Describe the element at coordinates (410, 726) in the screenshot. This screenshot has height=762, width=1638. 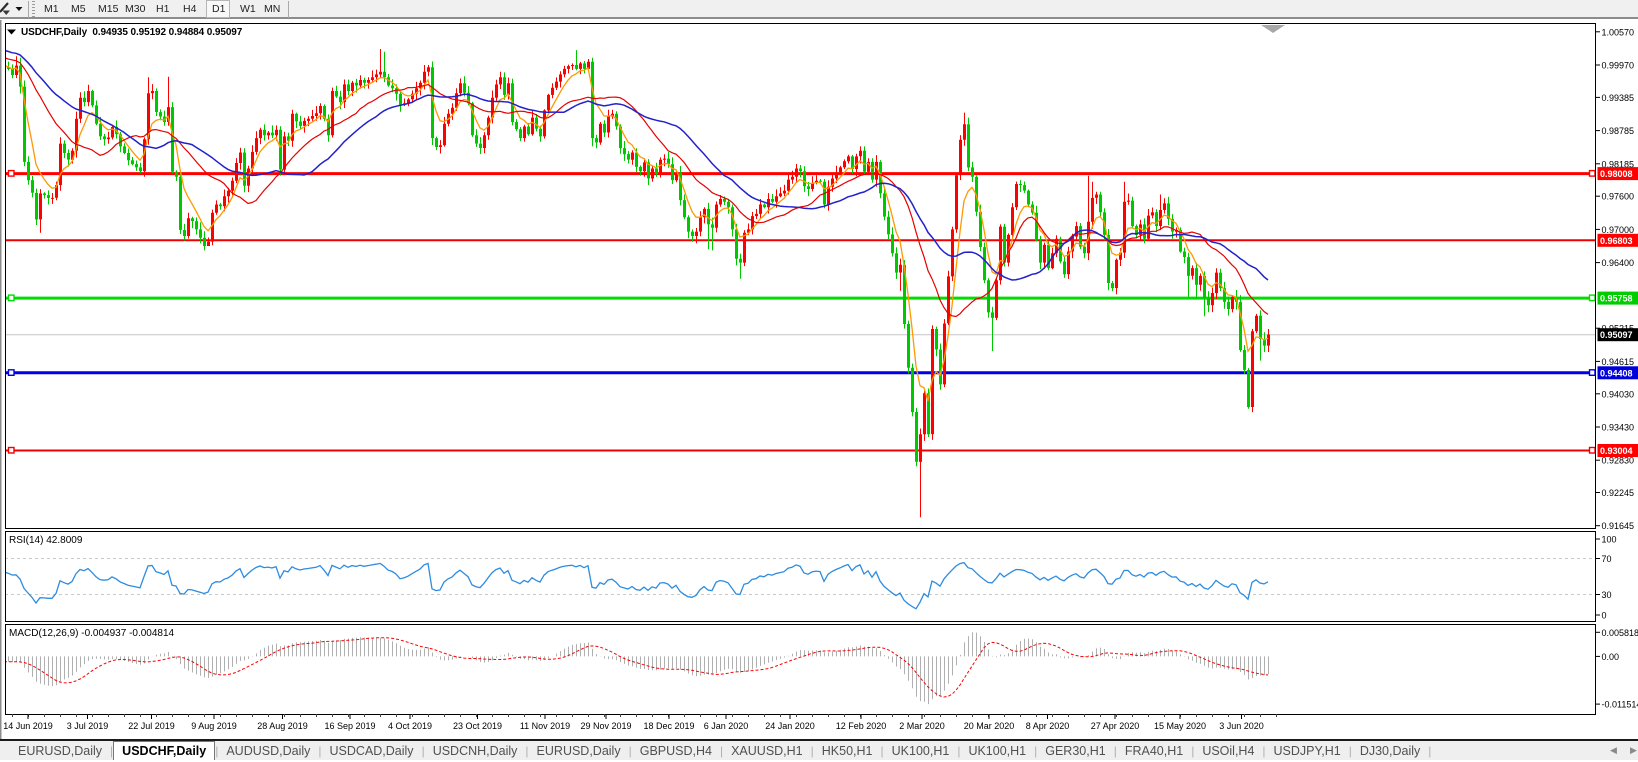
I see `svg-text: 4 Oct 2019` at that location.